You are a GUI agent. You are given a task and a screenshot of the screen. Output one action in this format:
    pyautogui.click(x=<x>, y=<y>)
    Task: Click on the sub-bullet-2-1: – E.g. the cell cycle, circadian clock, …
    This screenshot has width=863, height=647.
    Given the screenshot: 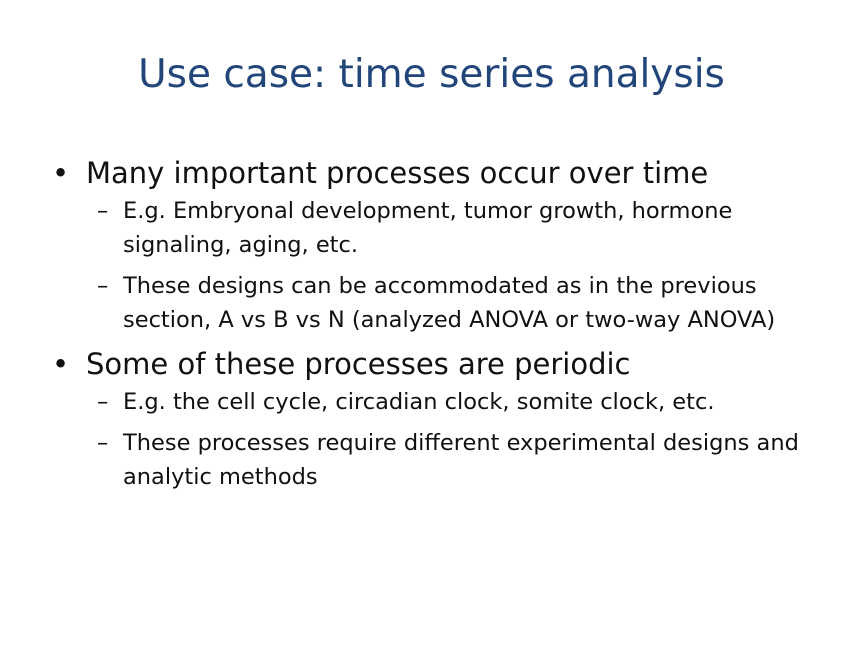 What is the action you would take?
    pyautogui.click(x=455, y=402)
    